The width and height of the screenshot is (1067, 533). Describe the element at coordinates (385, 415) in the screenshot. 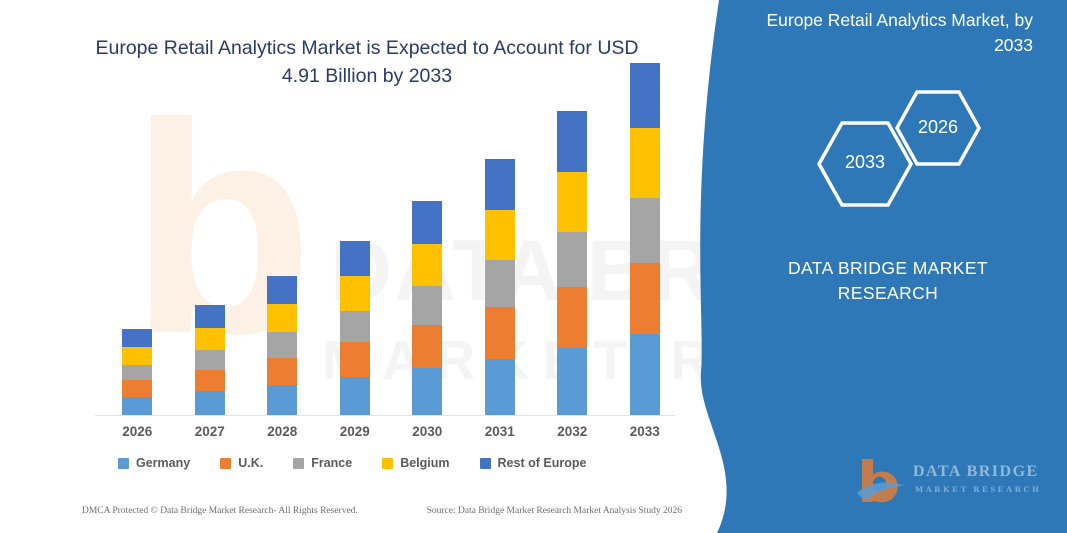

I see `axis-baseline` at that location.